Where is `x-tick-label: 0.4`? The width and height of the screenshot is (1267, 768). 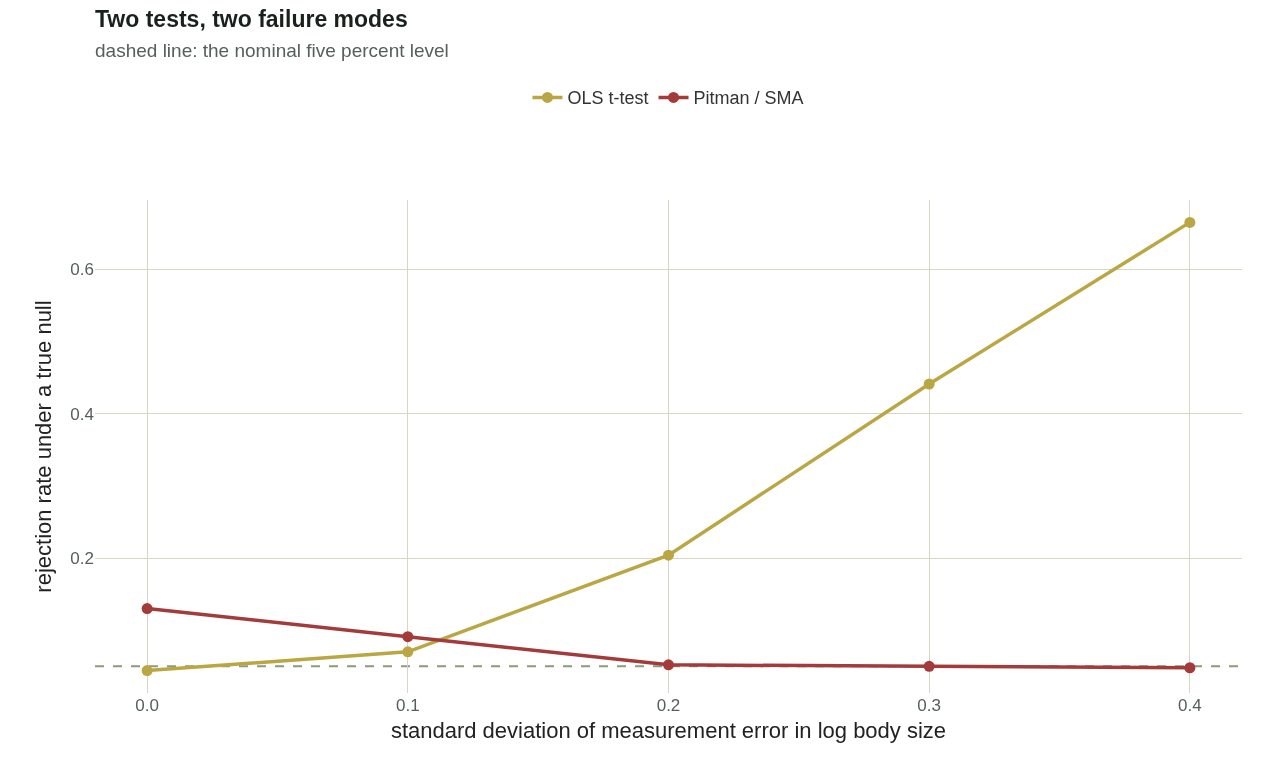 x-tick-label: 0.4 is located at coordinates (1190, 705).